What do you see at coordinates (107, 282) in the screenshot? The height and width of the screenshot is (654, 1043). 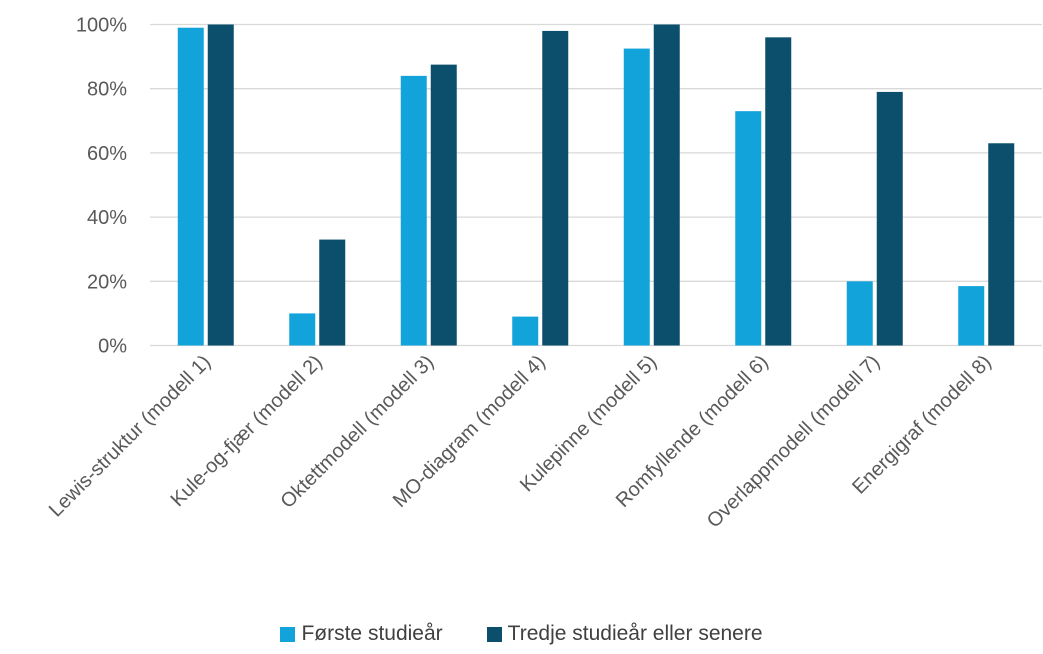 I see `y-tick-label: 20%` at bounding box center [107, 282].